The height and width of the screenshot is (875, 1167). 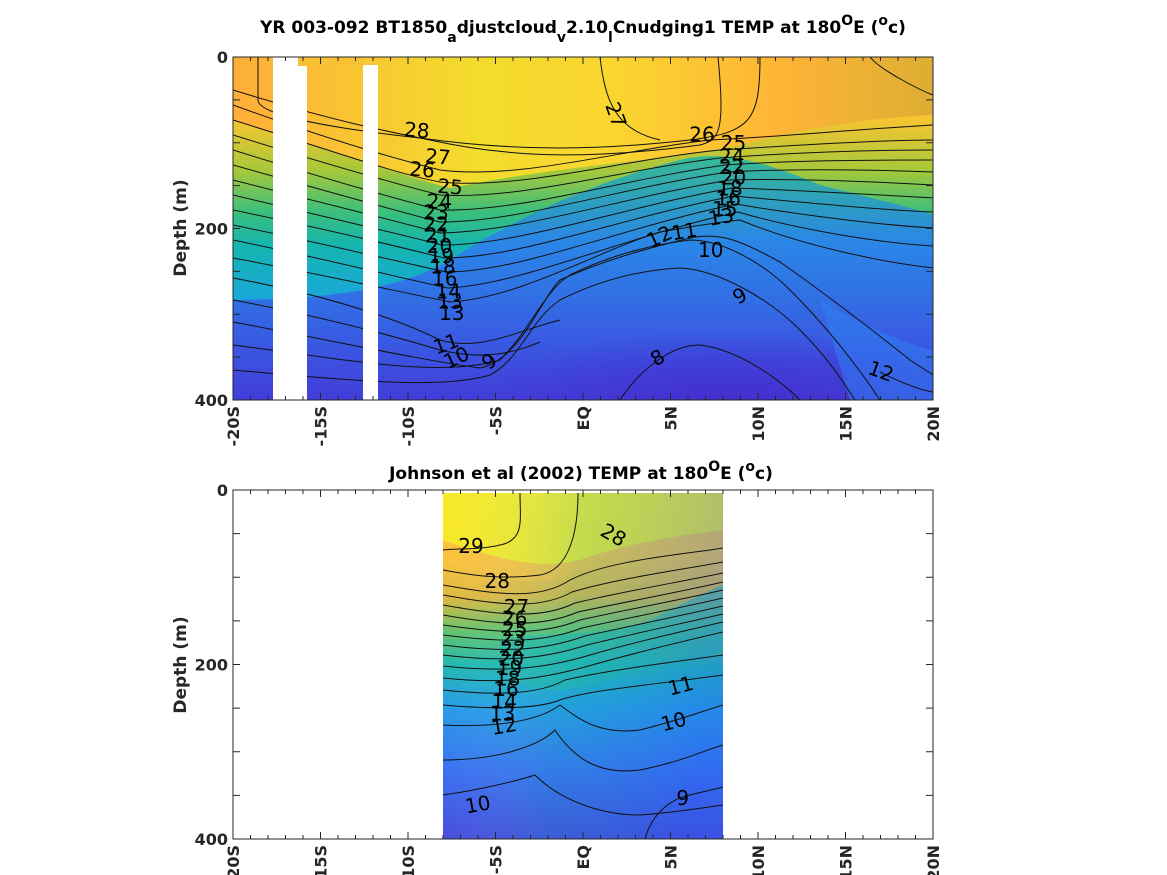 I want to click on contour-label: 29, so click(x=470, y=546).